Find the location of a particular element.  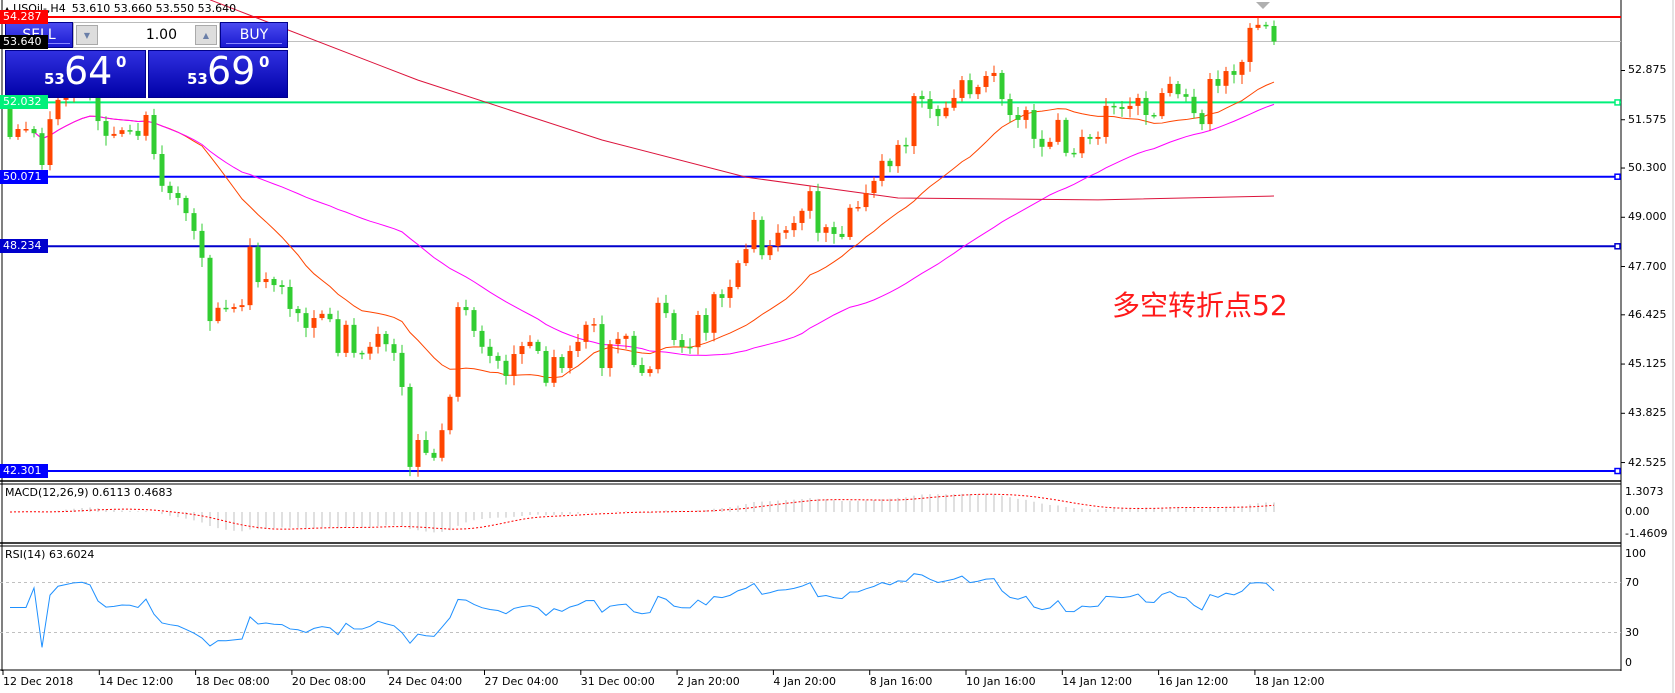

lot-increase-icon: ▲ is located at coordinates (206, 35).